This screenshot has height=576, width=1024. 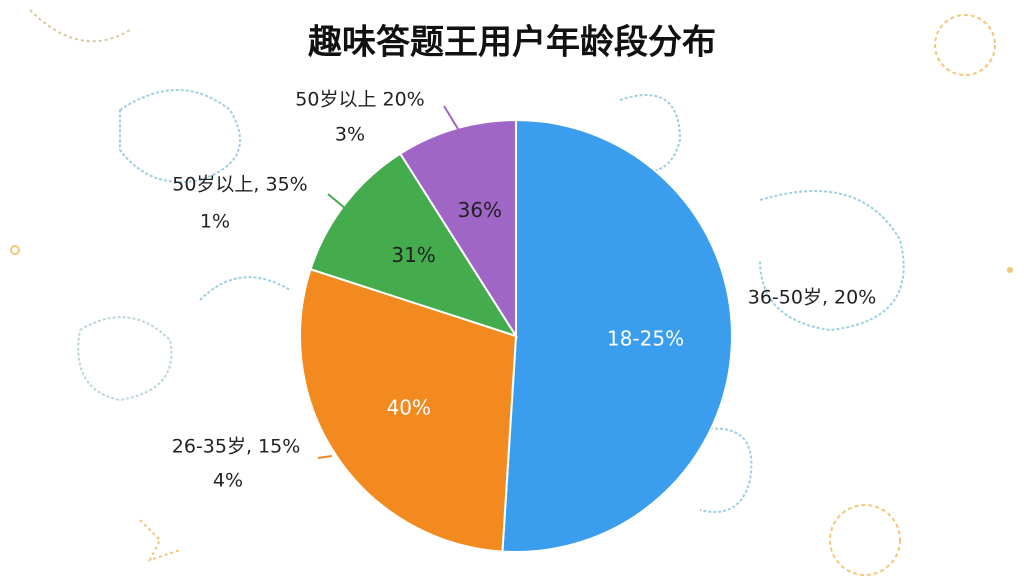 What do you see at coordinates (480, 210) in the screenshot?
I see `slice-label: 36%` at bounding box center [480, 210].